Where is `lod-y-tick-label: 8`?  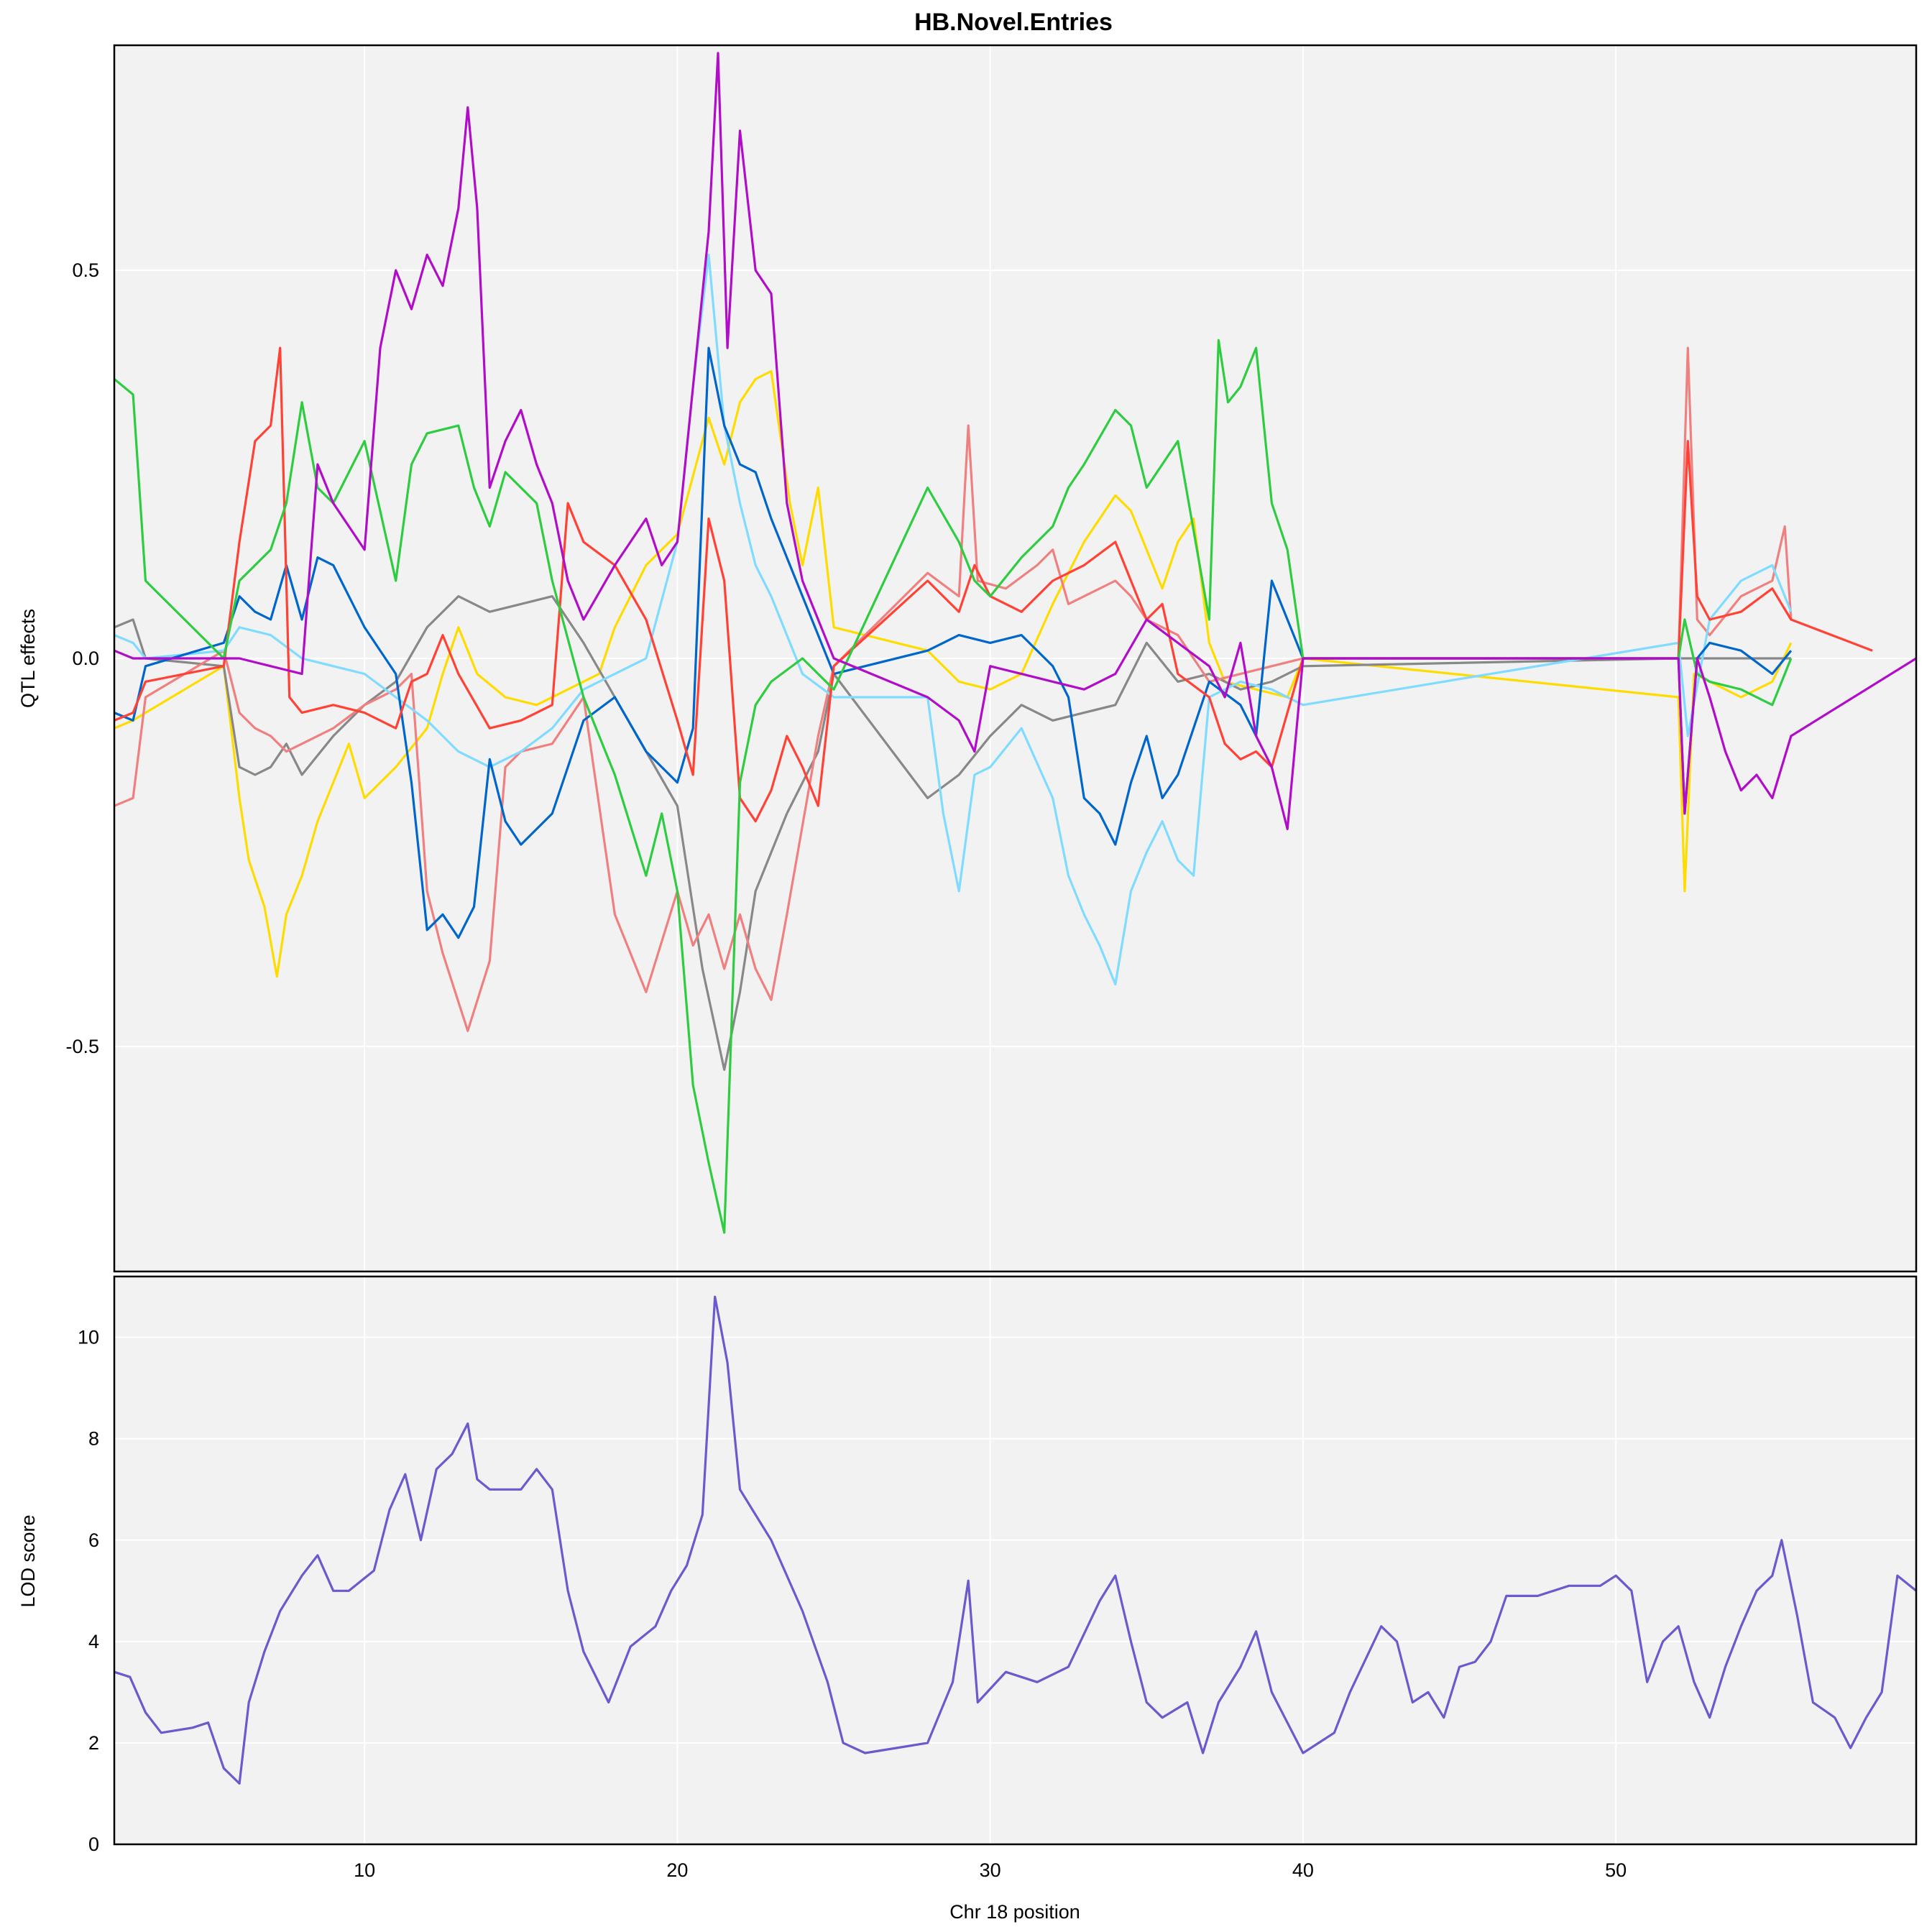
lod-y-tick-label: 8 is located at coordinates (93, 1439).